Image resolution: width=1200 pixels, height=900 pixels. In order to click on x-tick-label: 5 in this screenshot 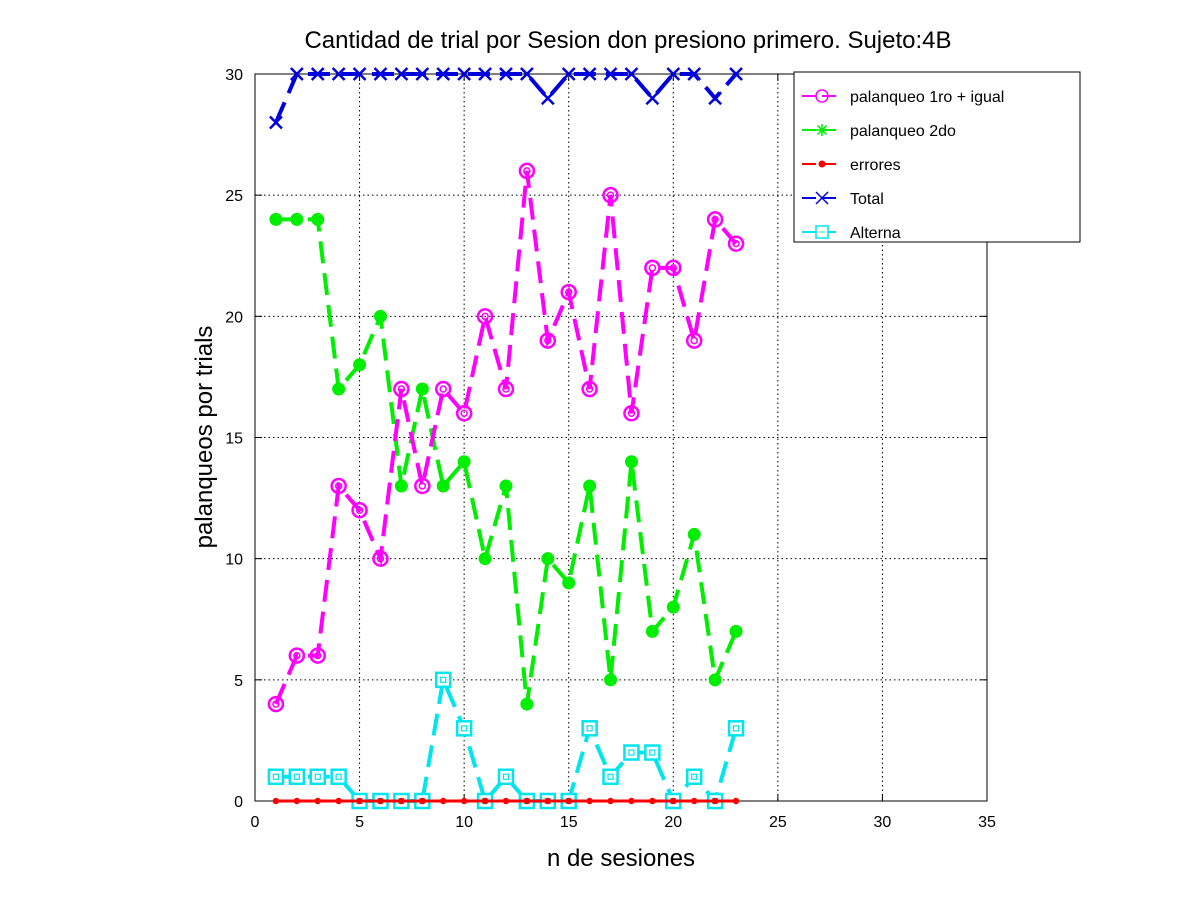, I will do `click(359, 822)`.